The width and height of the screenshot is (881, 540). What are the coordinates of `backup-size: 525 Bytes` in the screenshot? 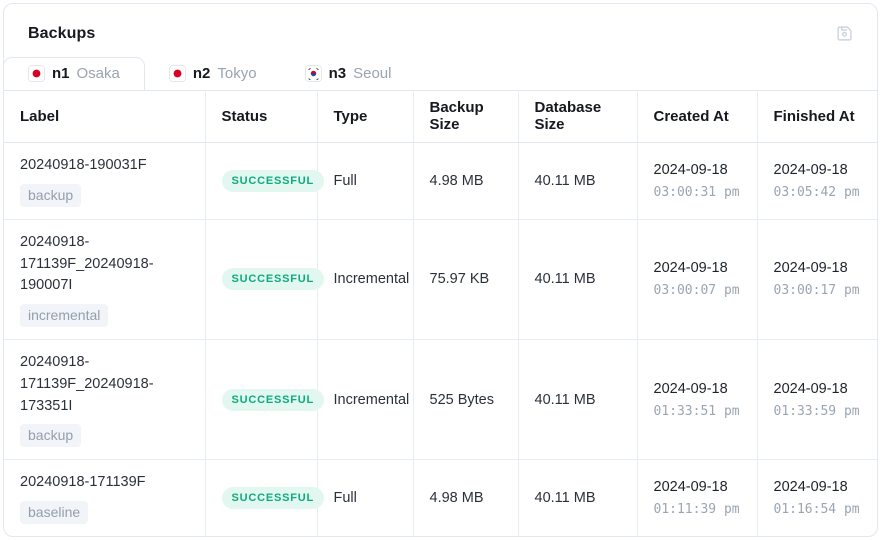 It's located at (466, 400).